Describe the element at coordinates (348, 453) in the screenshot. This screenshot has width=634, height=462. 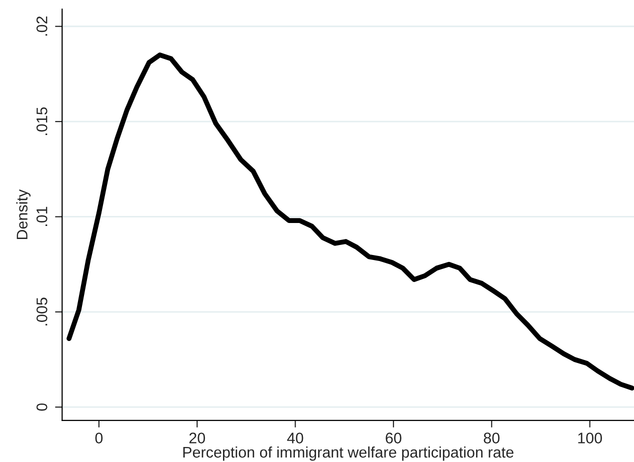
I see `x-axis-title: Perception of immigrant welfare participation rate` at that location.